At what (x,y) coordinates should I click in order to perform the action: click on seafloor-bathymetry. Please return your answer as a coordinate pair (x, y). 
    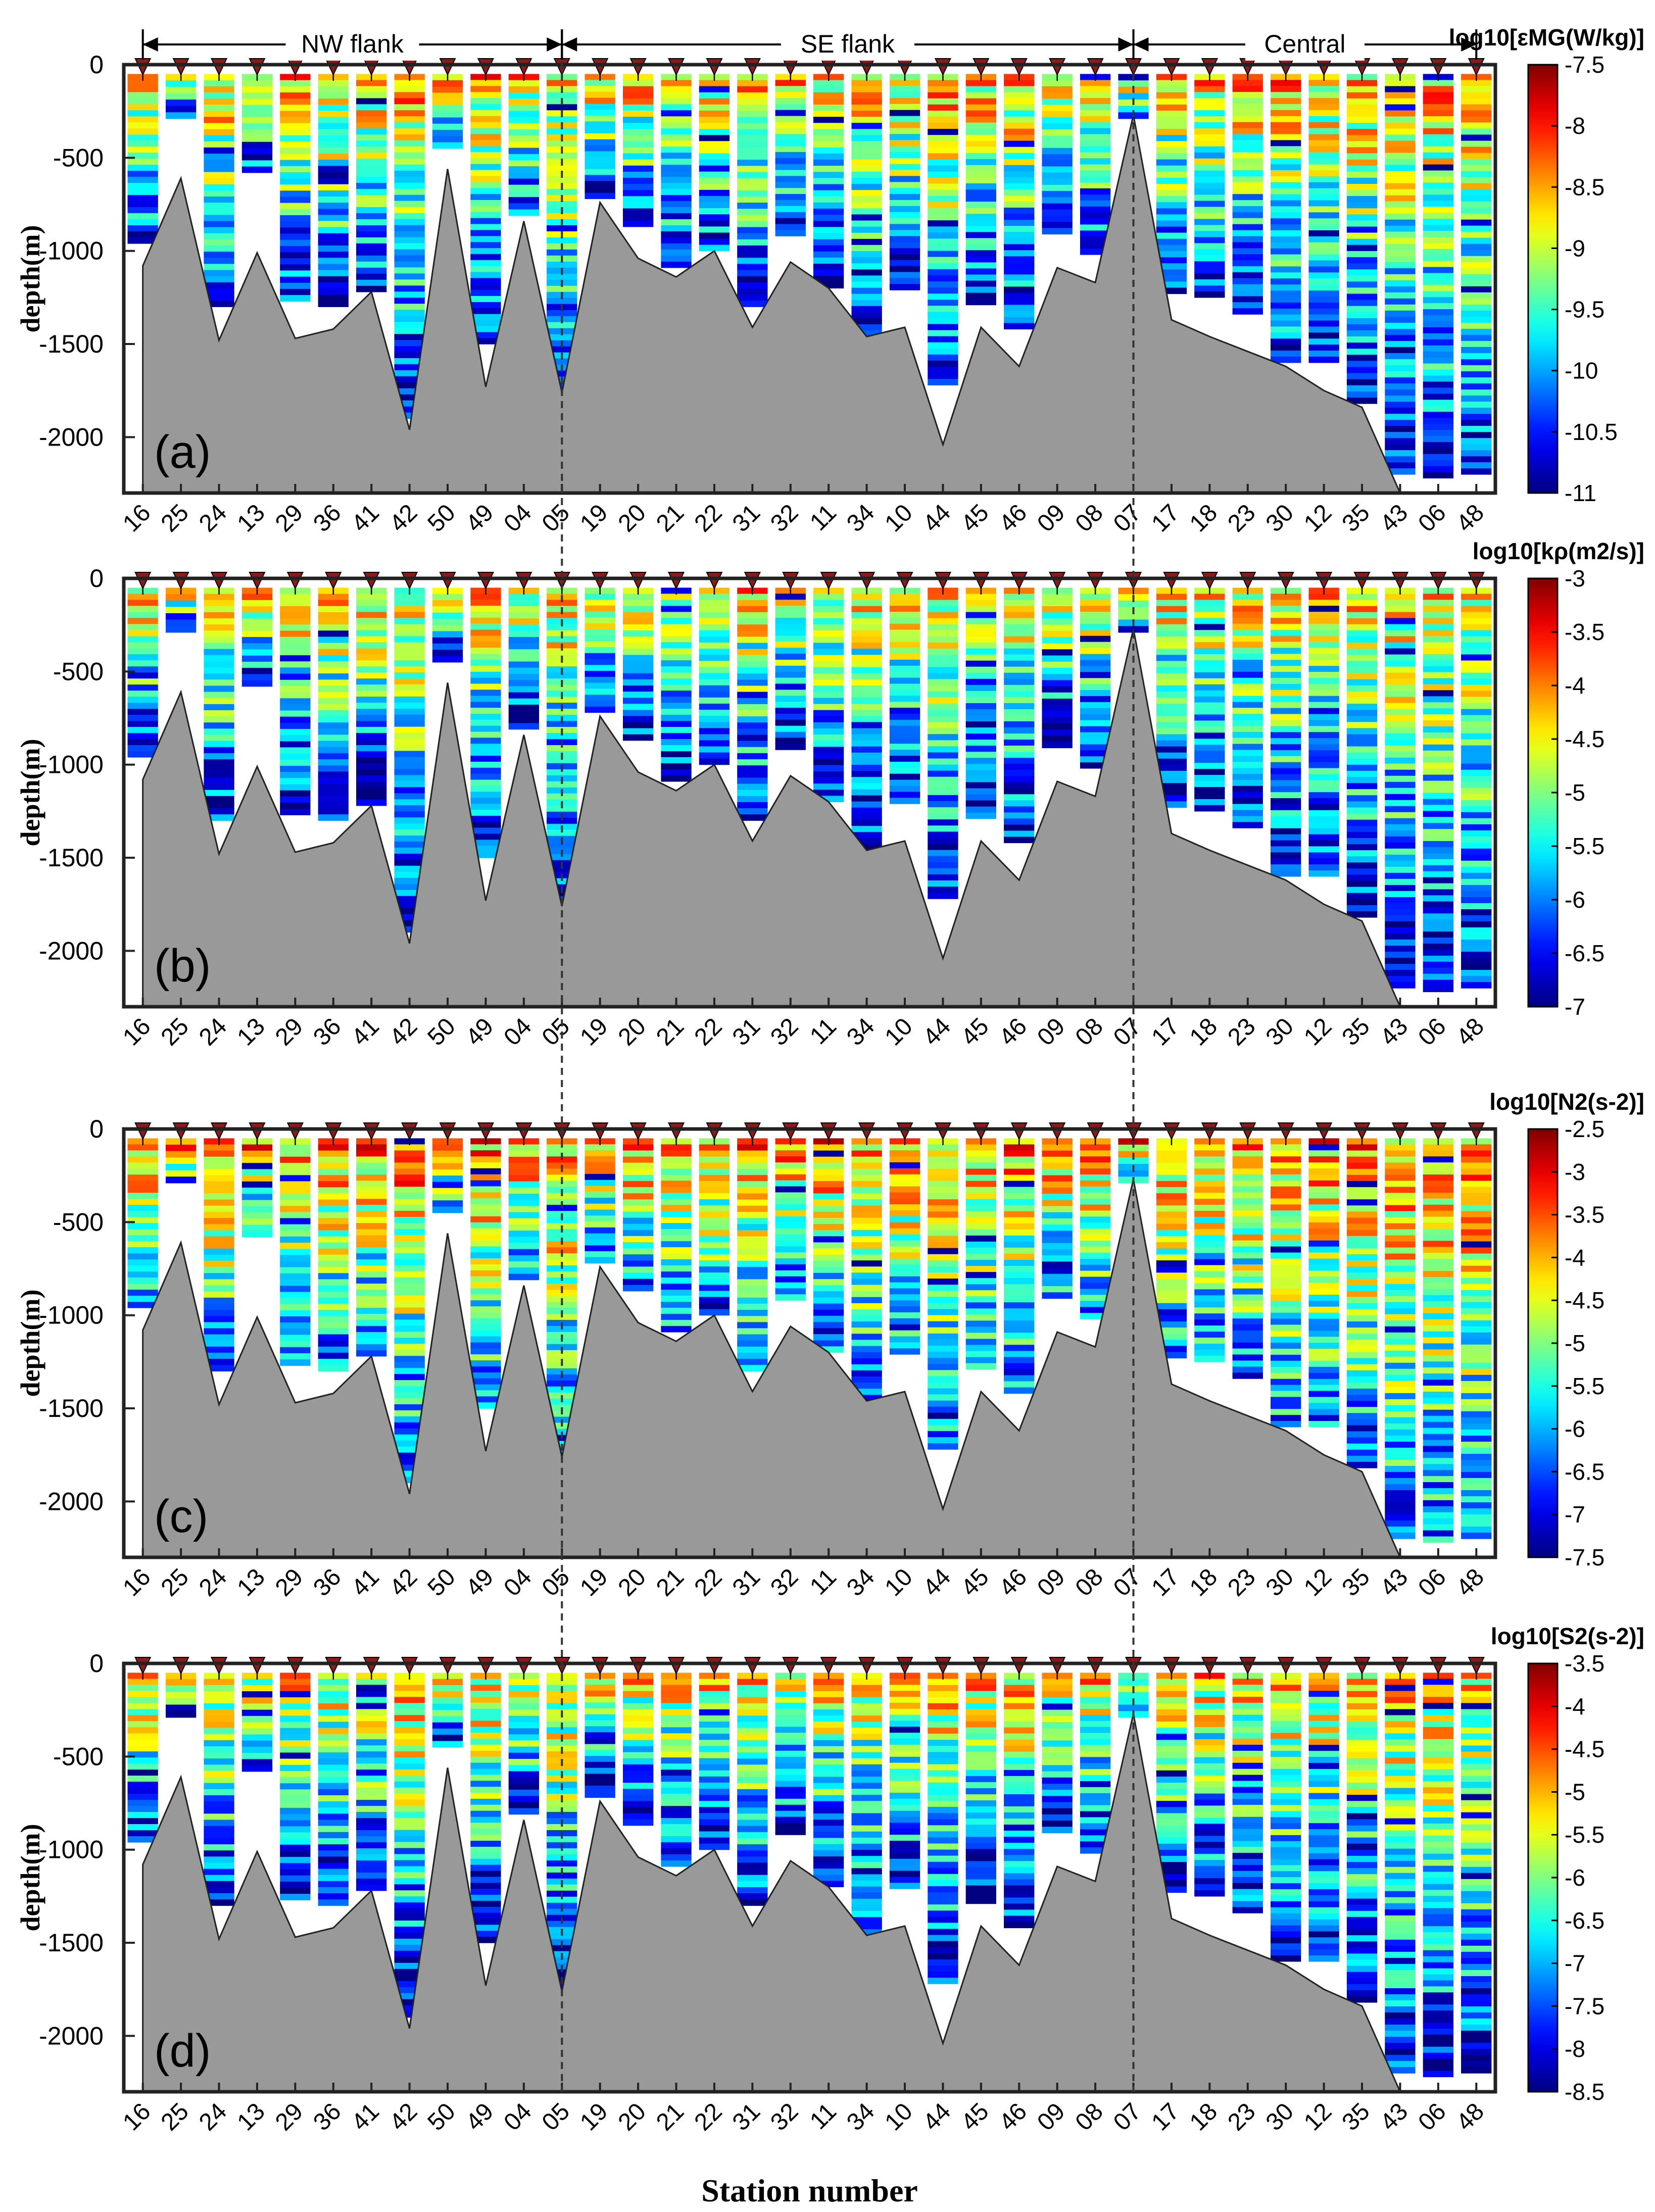
    Looking at the image, I should click on (809, 818).